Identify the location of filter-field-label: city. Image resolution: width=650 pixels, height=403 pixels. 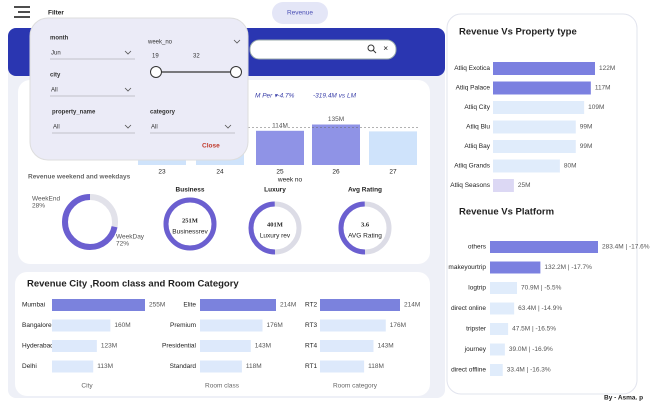
(55, 76).